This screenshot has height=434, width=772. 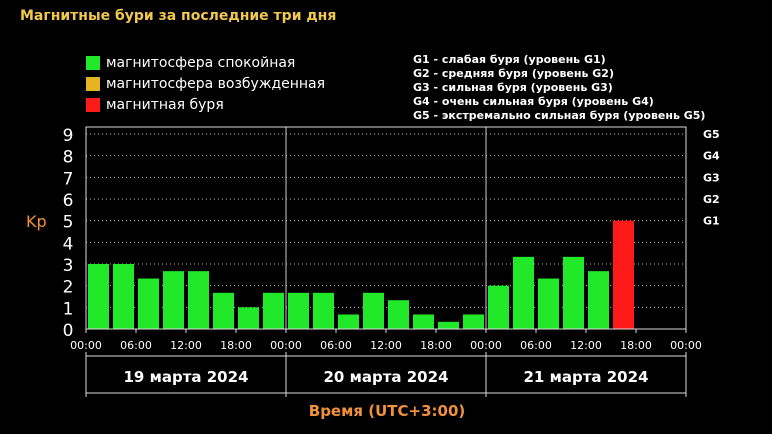 What do you see at coordinates (385, 377) in the screenshot?
I see `day-label-1: 20 марта 2024` at bounding box center [385, 377].